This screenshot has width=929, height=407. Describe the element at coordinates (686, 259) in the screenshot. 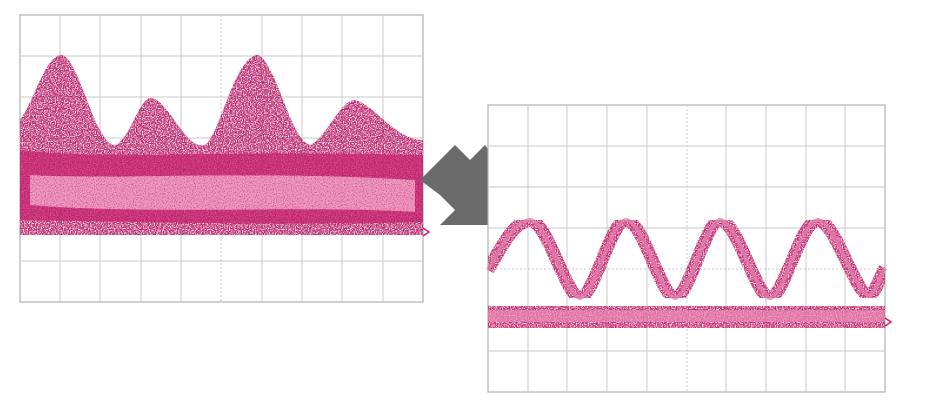

I see `waveform-core` at that location.